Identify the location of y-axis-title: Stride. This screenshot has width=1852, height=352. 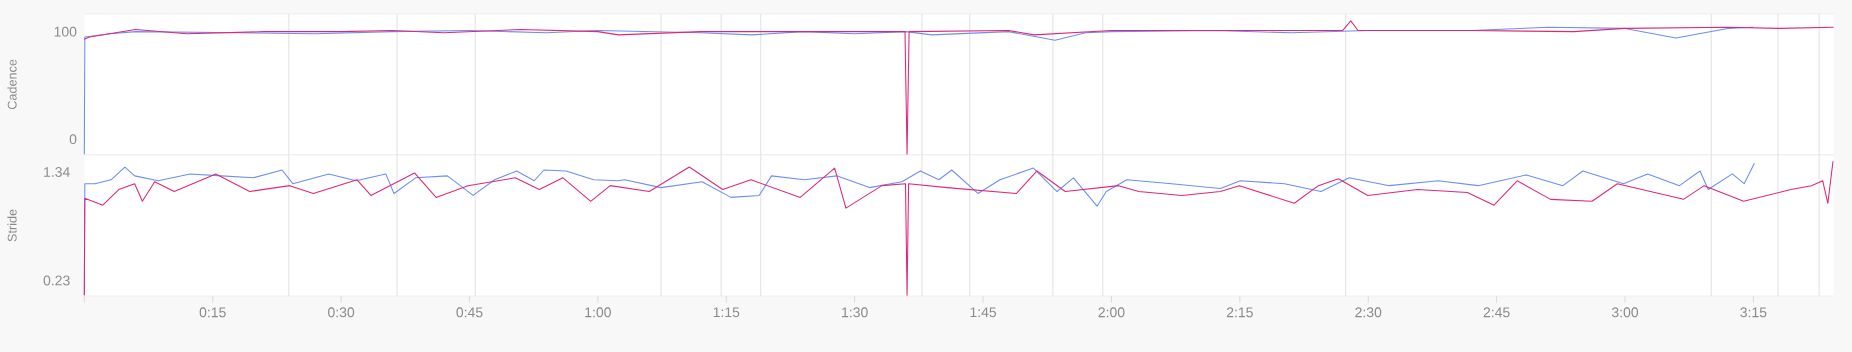
(12, 225).